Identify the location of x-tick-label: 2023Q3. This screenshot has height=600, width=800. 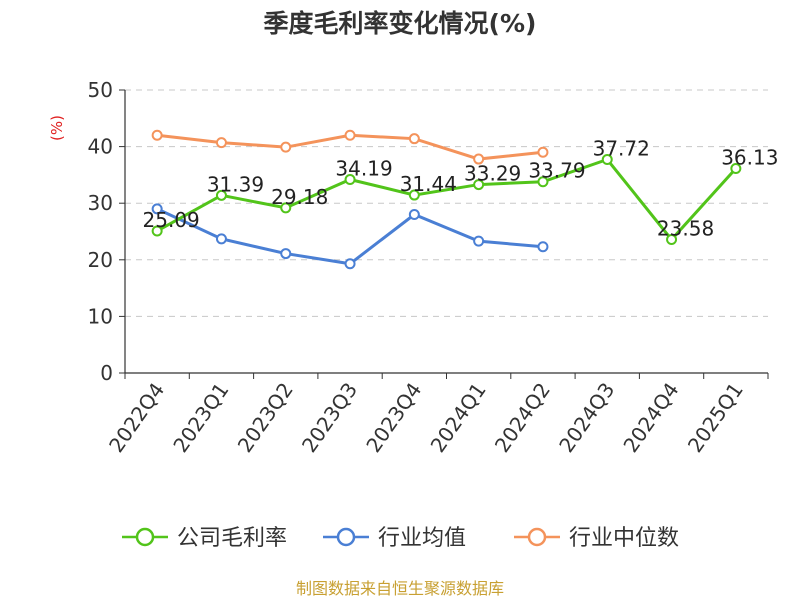
(329, 417).